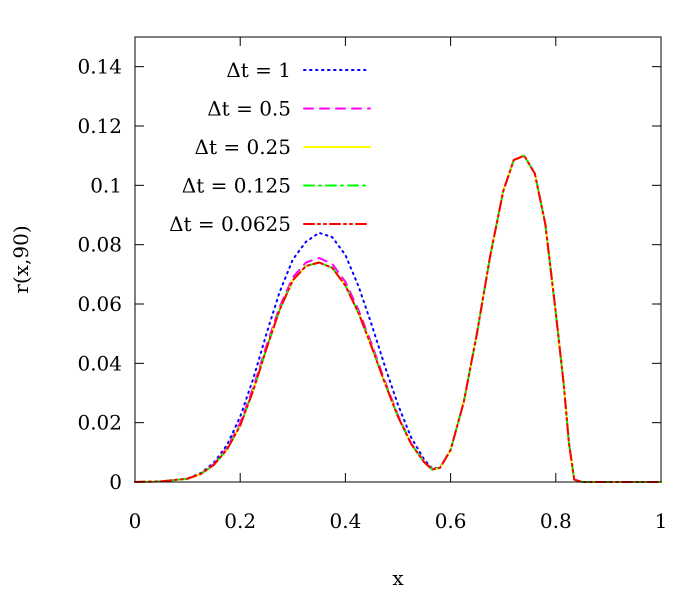  What do you see at coordinates (106, 185) in the screenshot?
I see `y-tick-label: 0.1` at bounding box center [106, 185].